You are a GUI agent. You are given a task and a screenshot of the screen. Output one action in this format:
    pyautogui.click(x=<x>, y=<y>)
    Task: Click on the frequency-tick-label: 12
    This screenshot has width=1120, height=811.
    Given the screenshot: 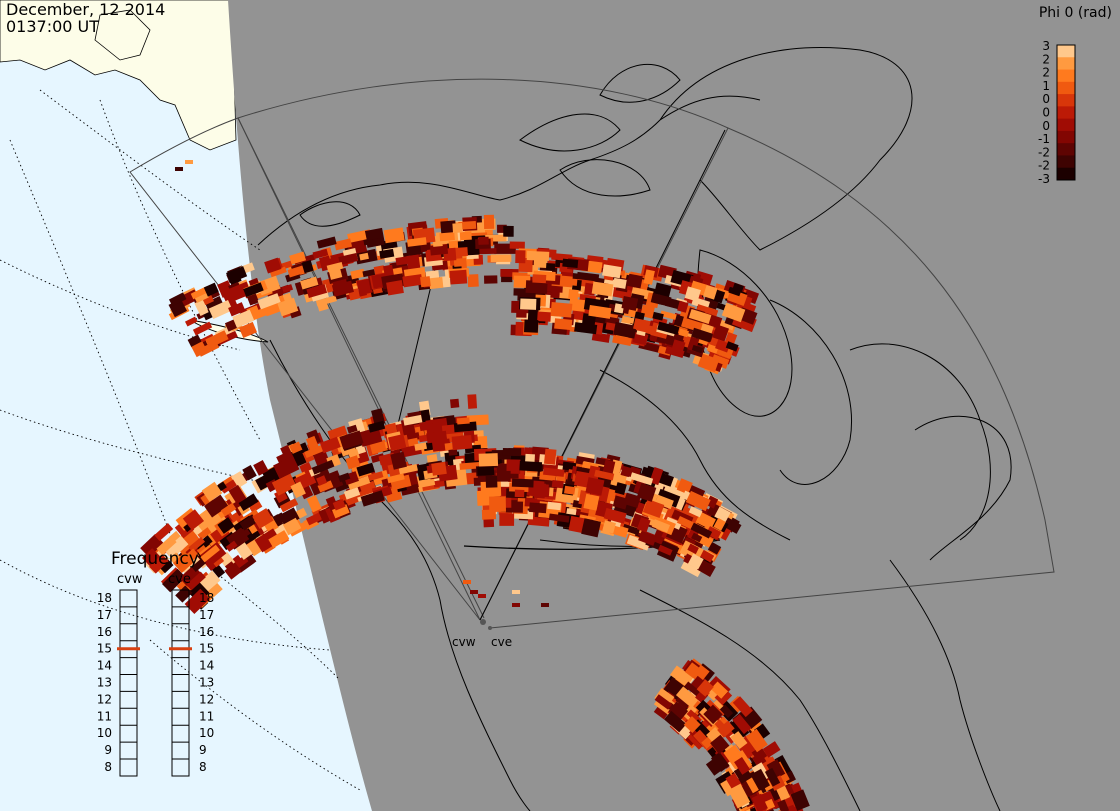 What is the action you would take?
    pyautogui.click(x=206, y=699)
    